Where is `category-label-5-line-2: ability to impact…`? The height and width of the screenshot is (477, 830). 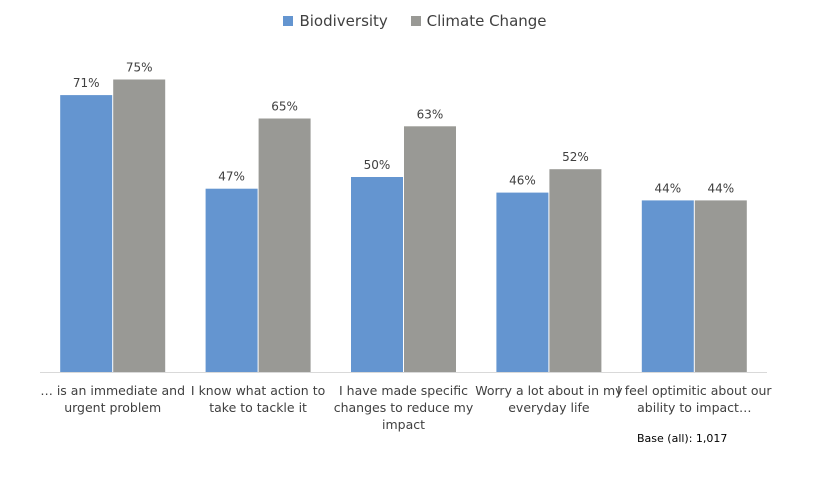 category-label-5-line-2: ability to impact… is located at coordinates (694, 407).